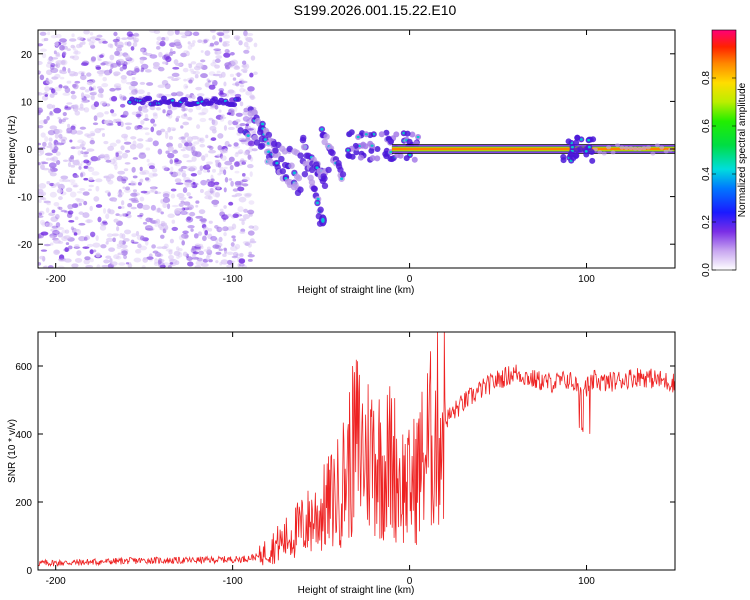 The width and height of the screenshot is (750, 600). What do you see at coordinates (294, 173) in the screenshot?
I see `spectrogram-streak-core` at bounding box center [294, 173].